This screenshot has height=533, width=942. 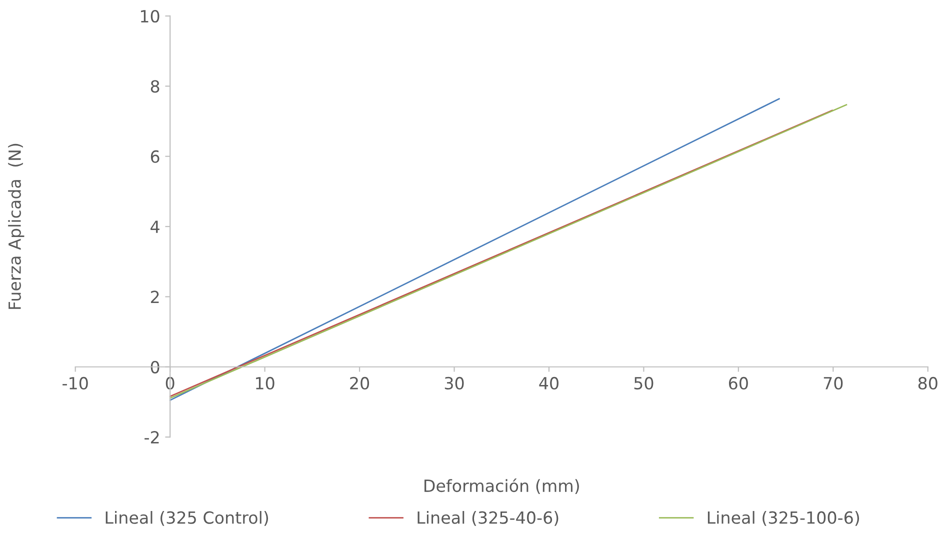 I want to click on x-tick-label: 50, so click(x=644, y=383).